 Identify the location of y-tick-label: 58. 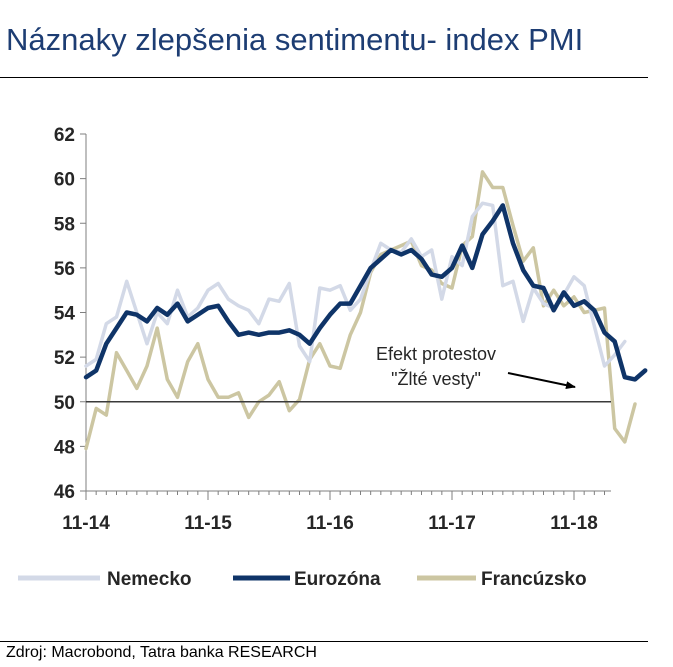
(64, 224).